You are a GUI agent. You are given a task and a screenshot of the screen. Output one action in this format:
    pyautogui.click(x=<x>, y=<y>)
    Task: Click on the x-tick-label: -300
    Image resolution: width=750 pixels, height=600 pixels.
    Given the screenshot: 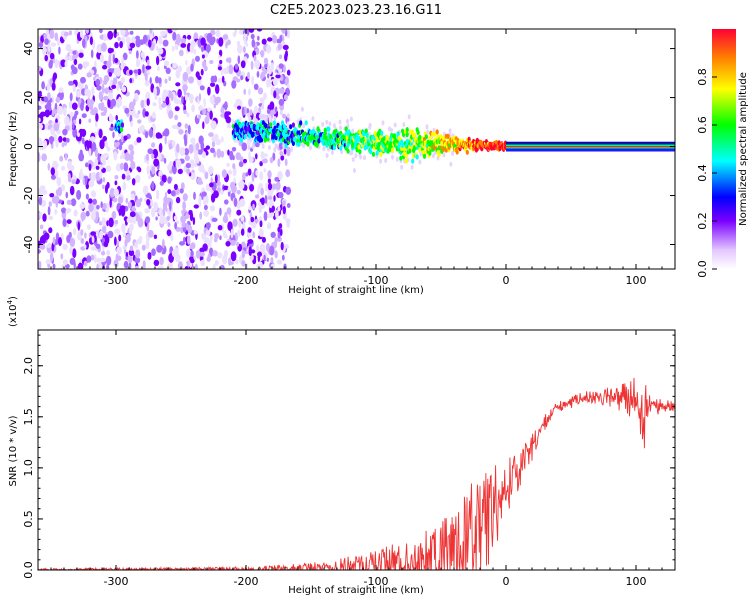 What is the action you would take?
    pyautogui.click(x=116, y=280)
    